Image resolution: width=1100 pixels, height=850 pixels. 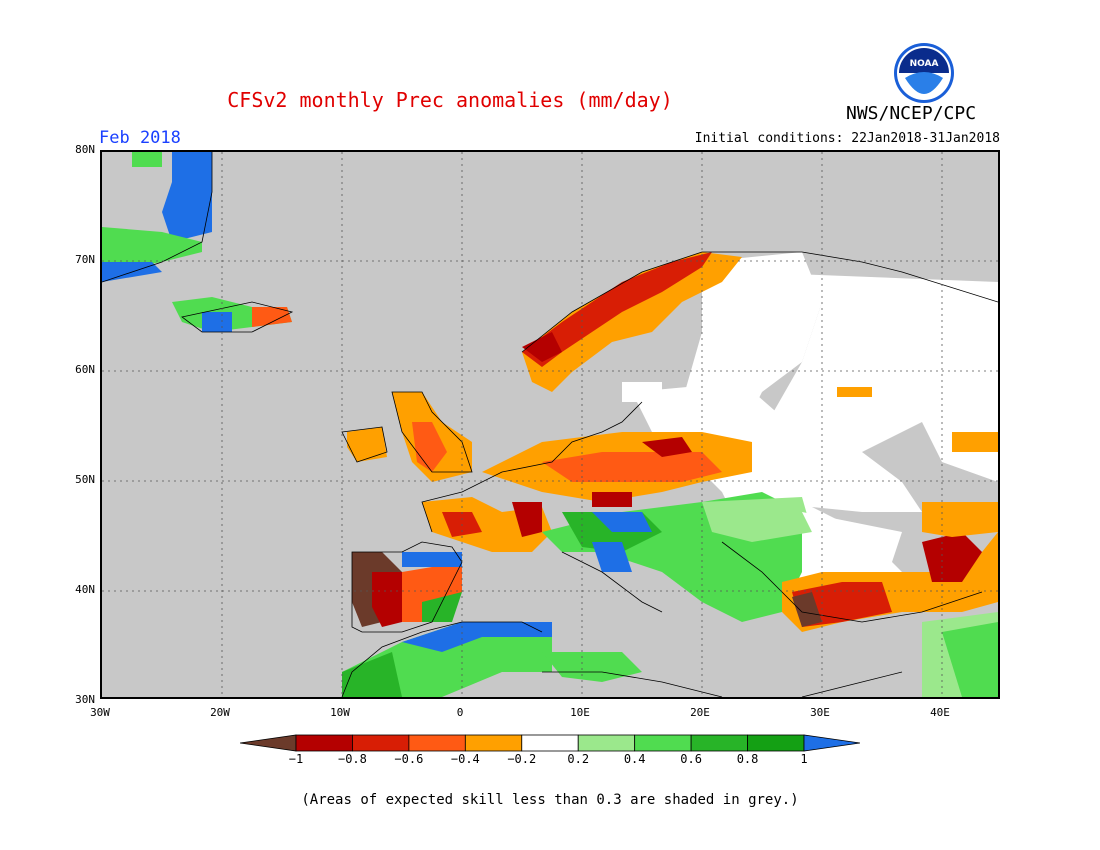 I want to click on noaa-logo-text: NOAA, so click(x=924, y=64).